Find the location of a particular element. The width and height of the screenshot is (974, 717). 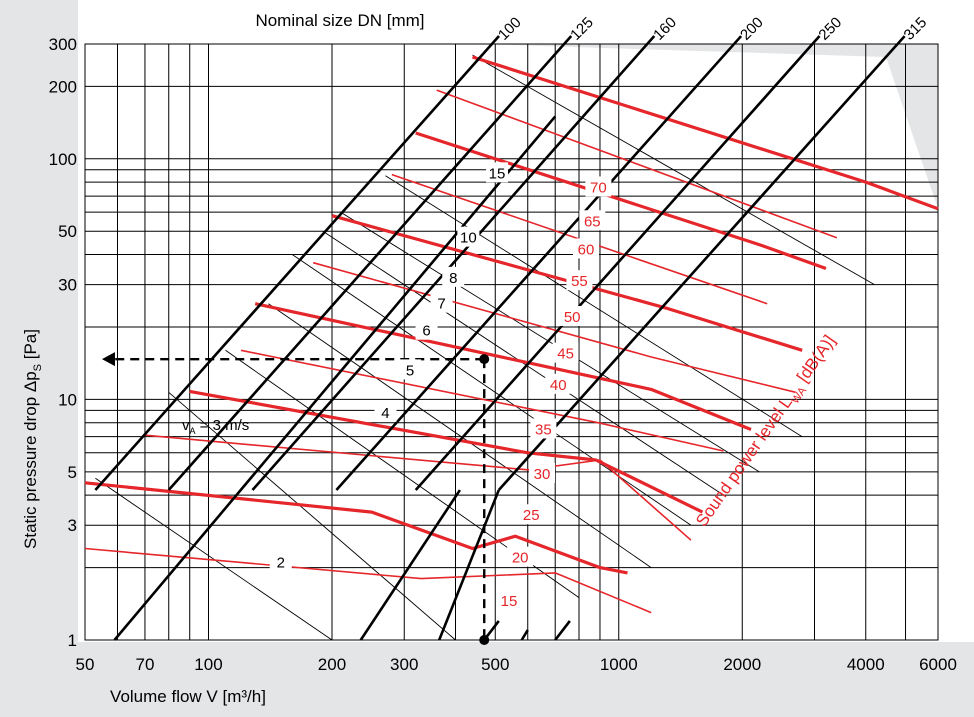

x-tick-label: 70 is located at coordinates (144, 664).